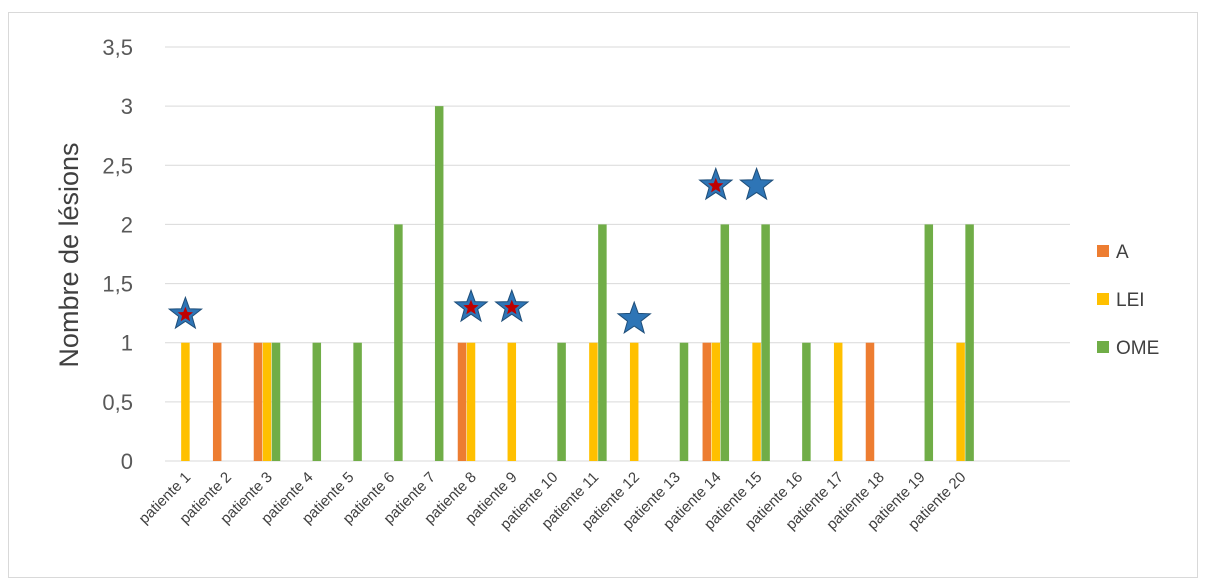 This screenshot has width=1208, height=584. I want to click on y-tick-label: 1, so click(127, 343).